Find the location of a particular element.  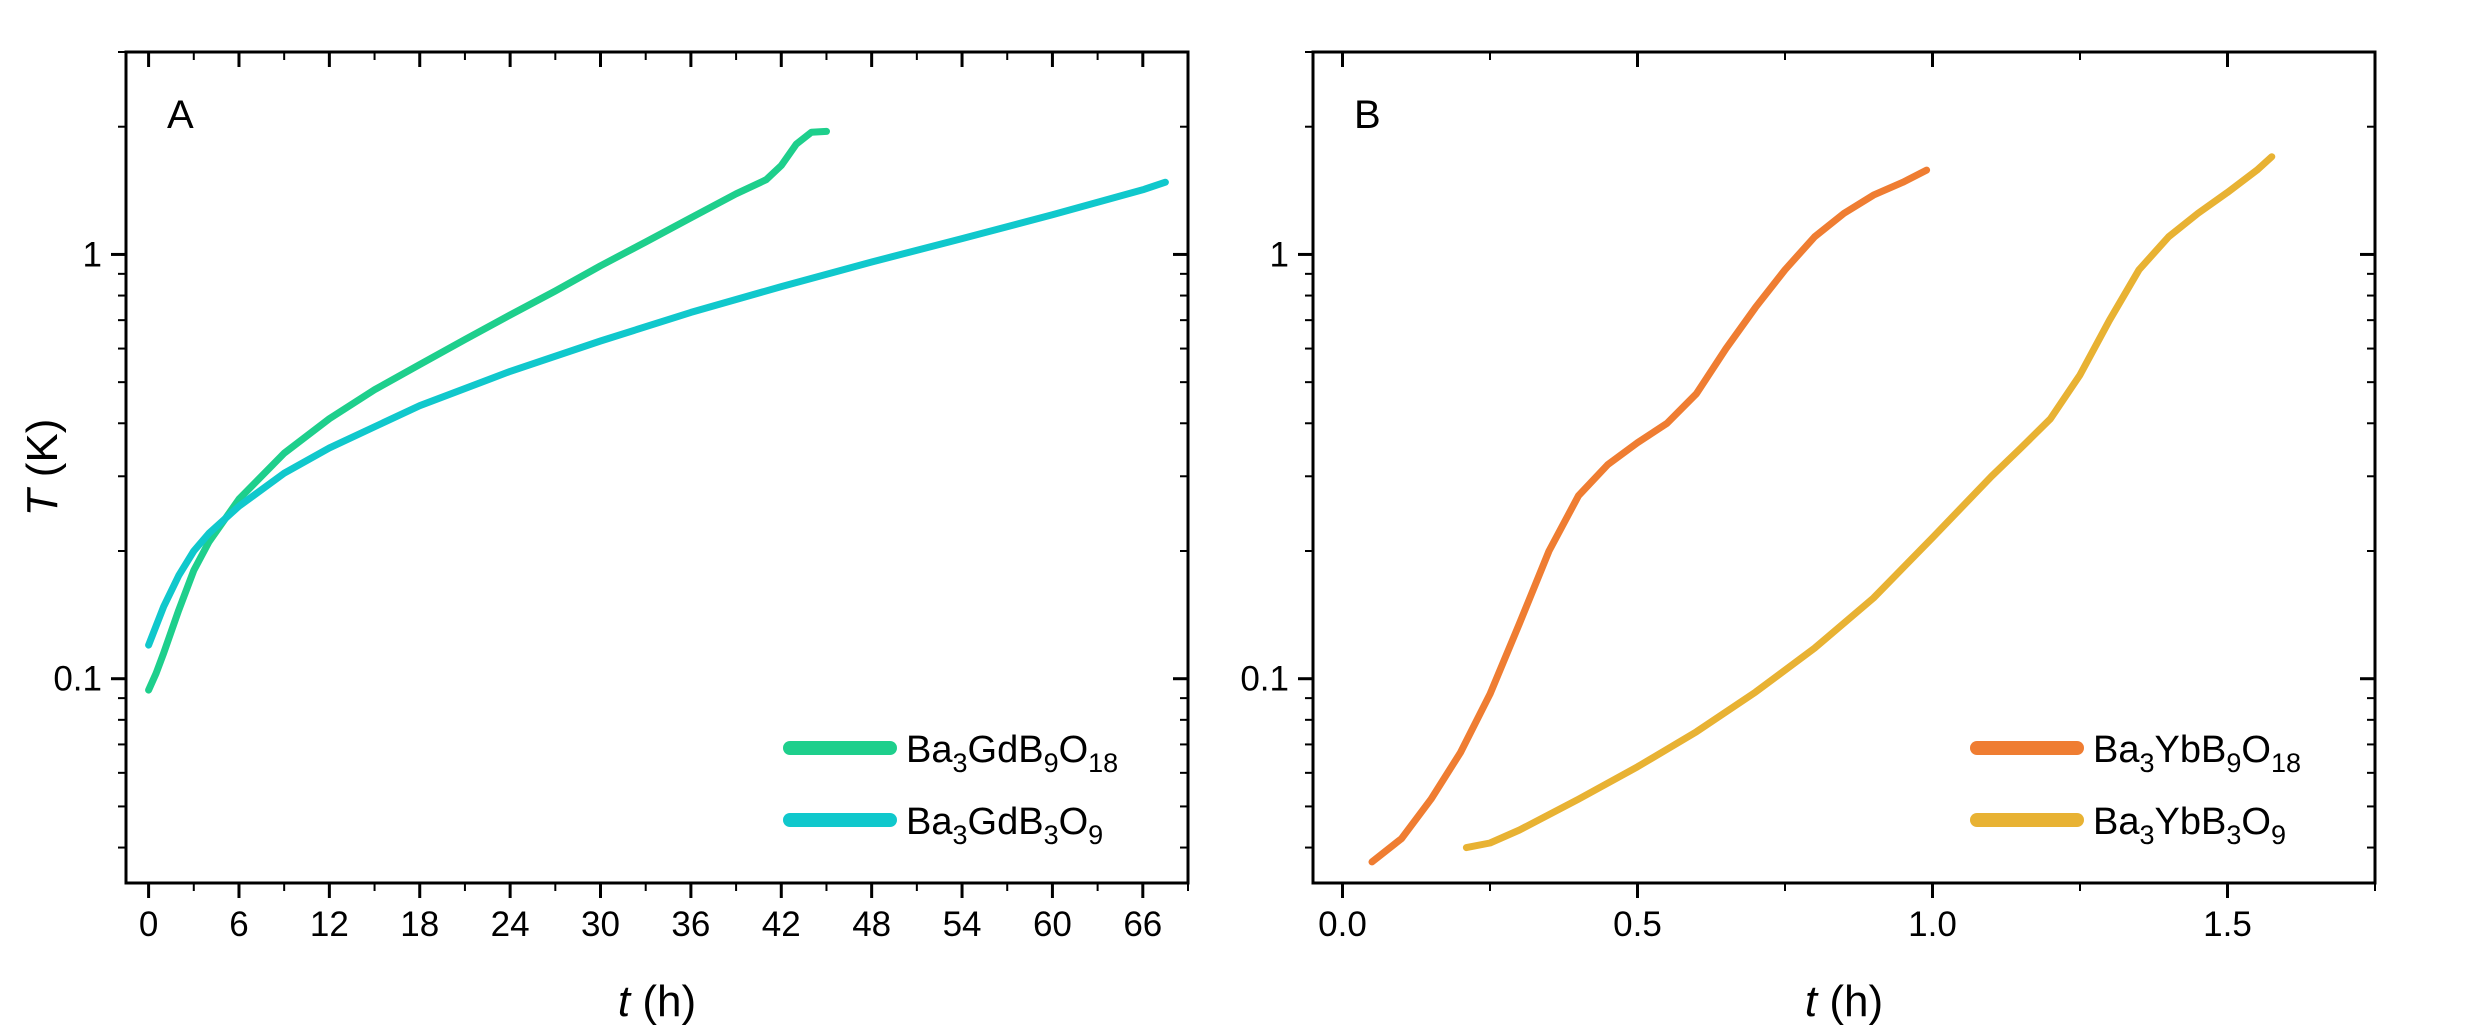

panel-label: B is located at coordinates (1367, 115).